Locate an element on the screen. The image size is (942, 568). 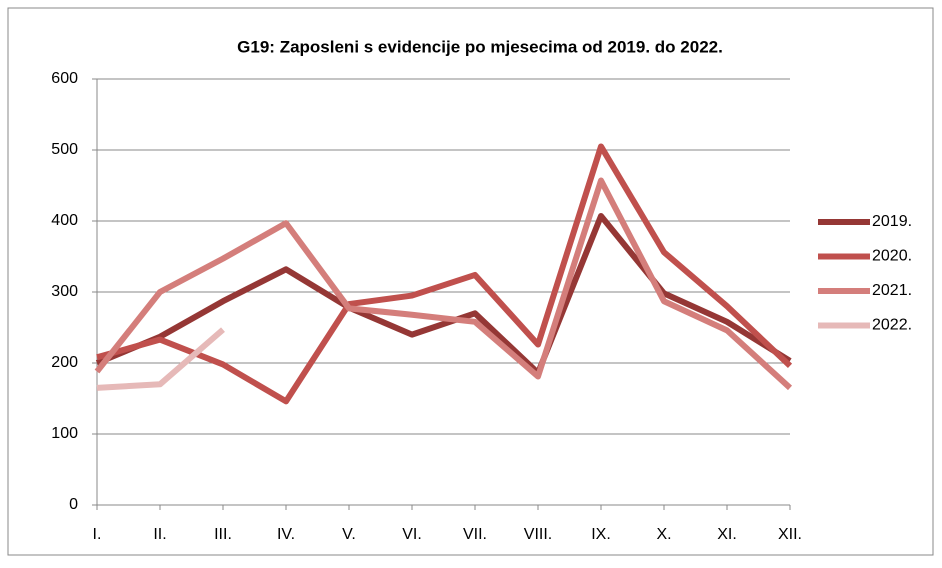
series-line is located at coordinates (160, 359).